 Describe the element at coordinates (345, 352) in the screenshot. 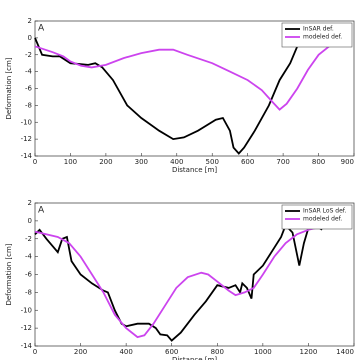

I see `x-tick-label: 1400` at that location.